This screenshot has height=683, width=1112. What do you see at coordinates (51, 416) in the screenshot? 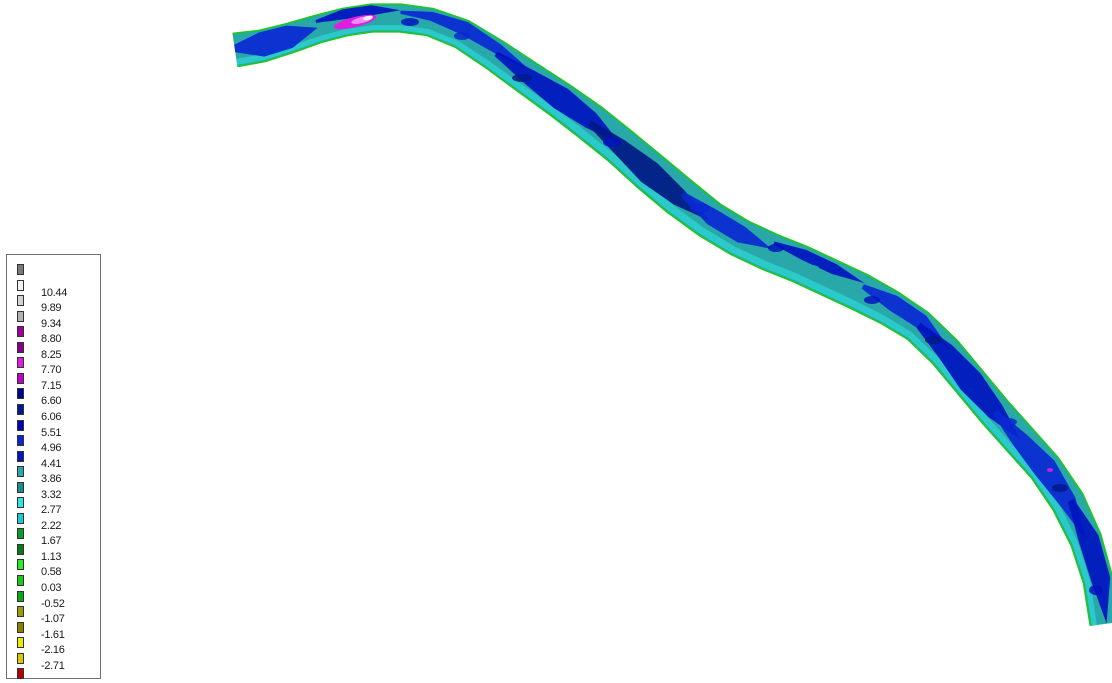
I see `legend-label: 6.06` at bounding box center [51, 416].